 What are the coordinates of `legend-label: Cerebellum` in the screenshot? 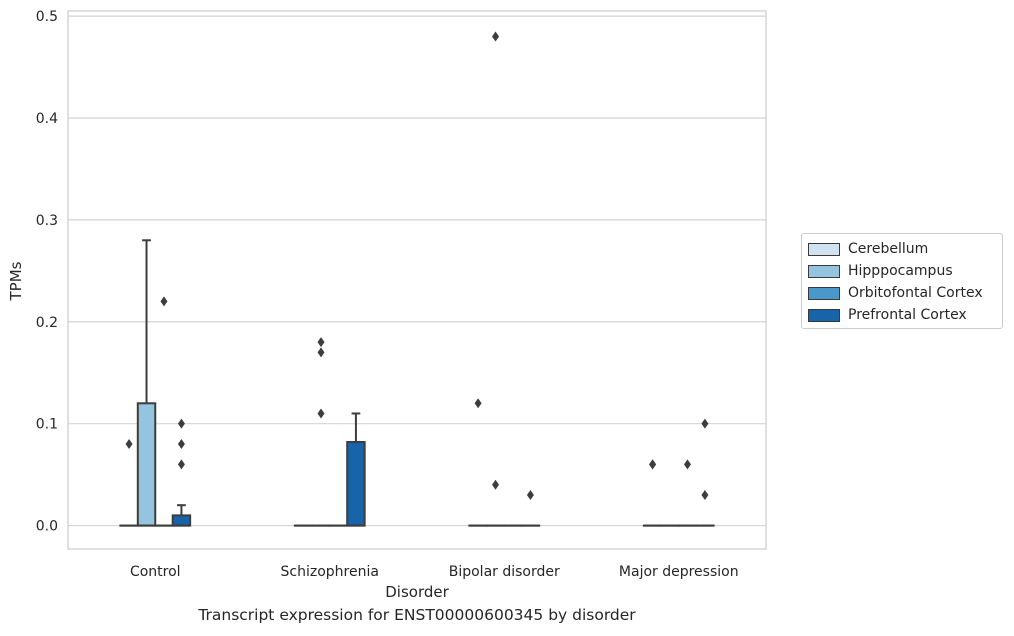 It's located at (888, 249).